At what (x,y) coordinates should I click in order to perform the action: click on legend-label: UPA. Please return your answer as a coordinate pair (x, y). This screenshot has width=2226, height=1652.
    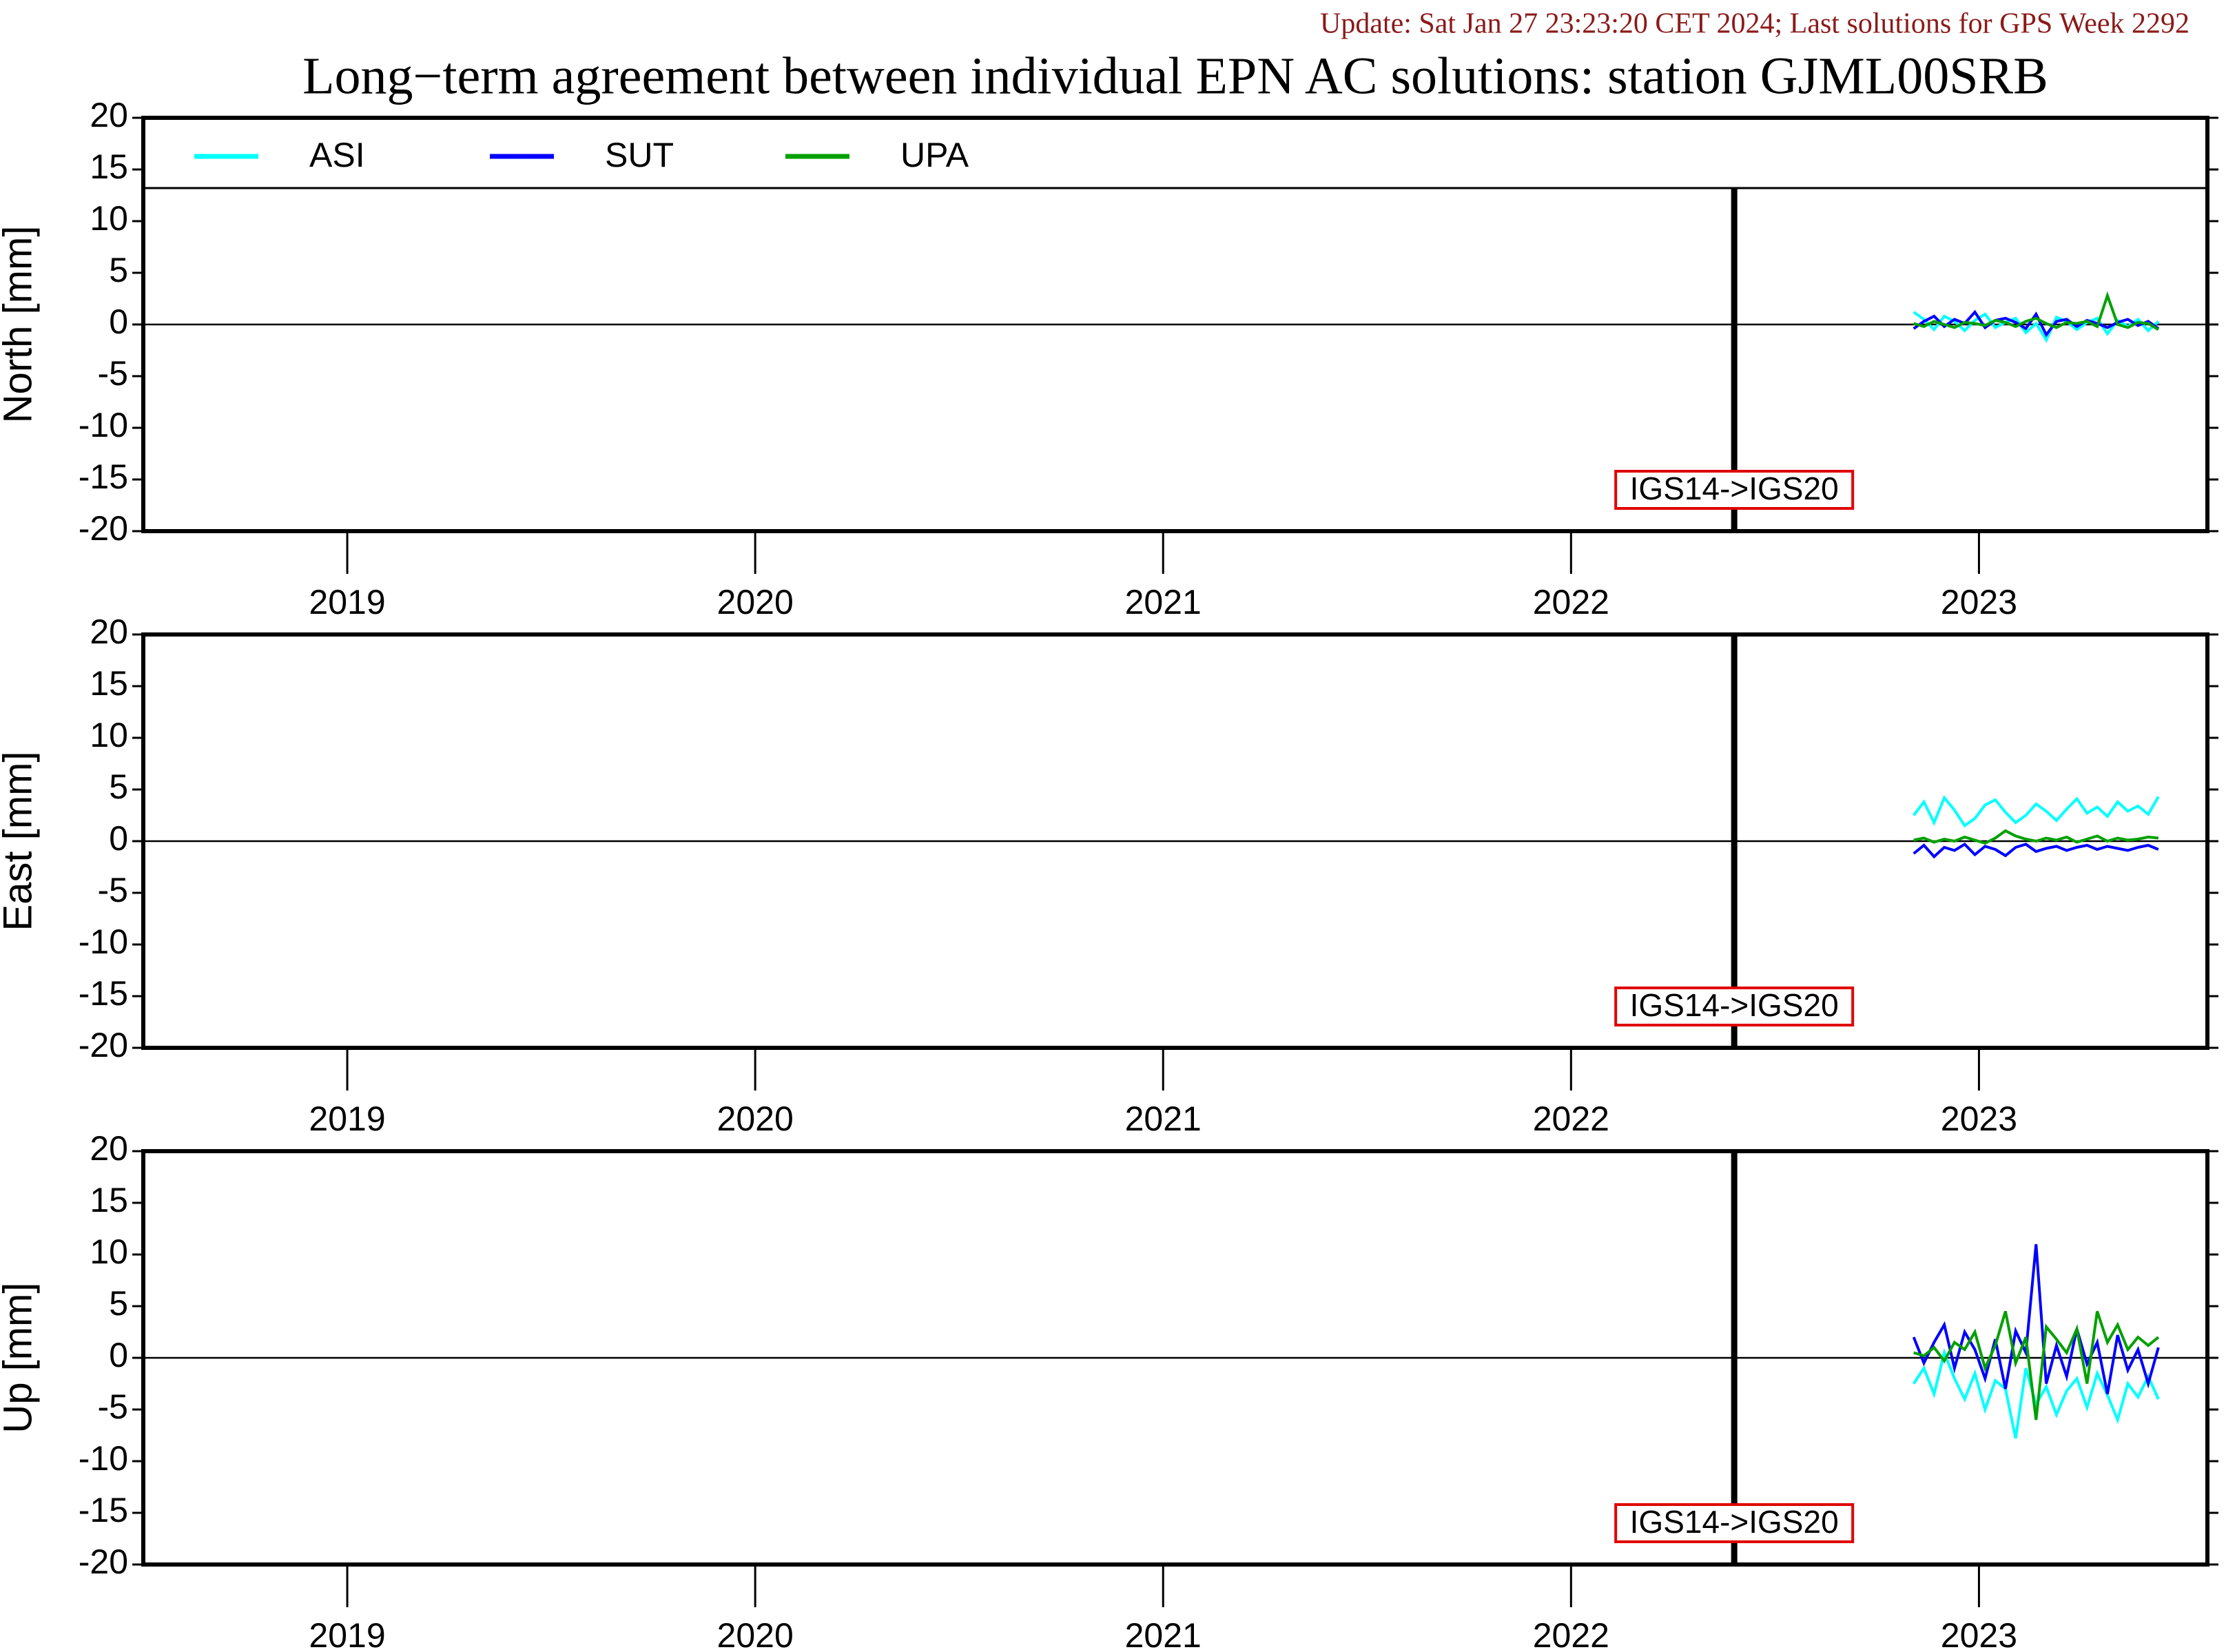
    Looking at the image, I should click on (934, 155).